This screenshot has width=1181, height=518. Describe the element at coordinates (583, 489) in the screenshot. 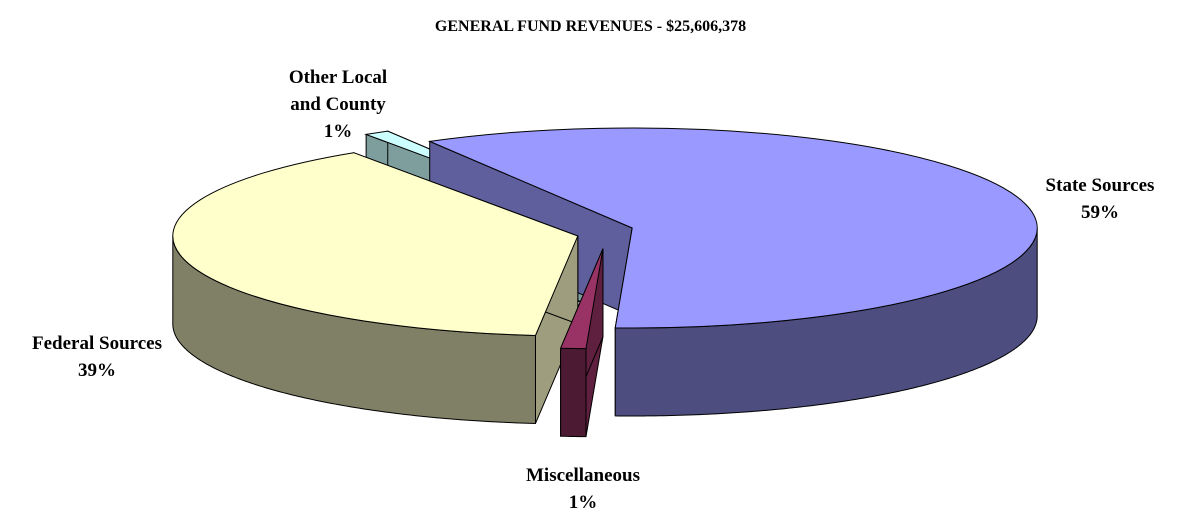

I see `slice-label: Miscellaneous 1%` at that location.